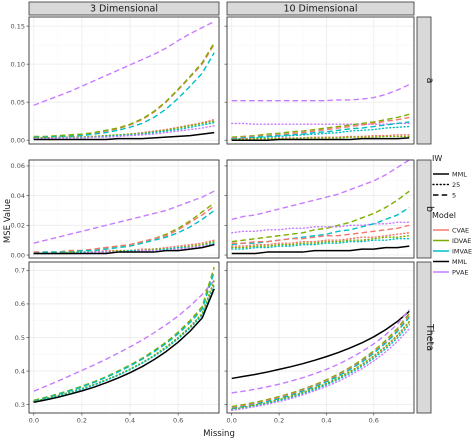 Image resolution: width=474 pixels, height=440 pixels. I want to click on series-line-idvae-5-10-dimensional-b, so click(320, 216).